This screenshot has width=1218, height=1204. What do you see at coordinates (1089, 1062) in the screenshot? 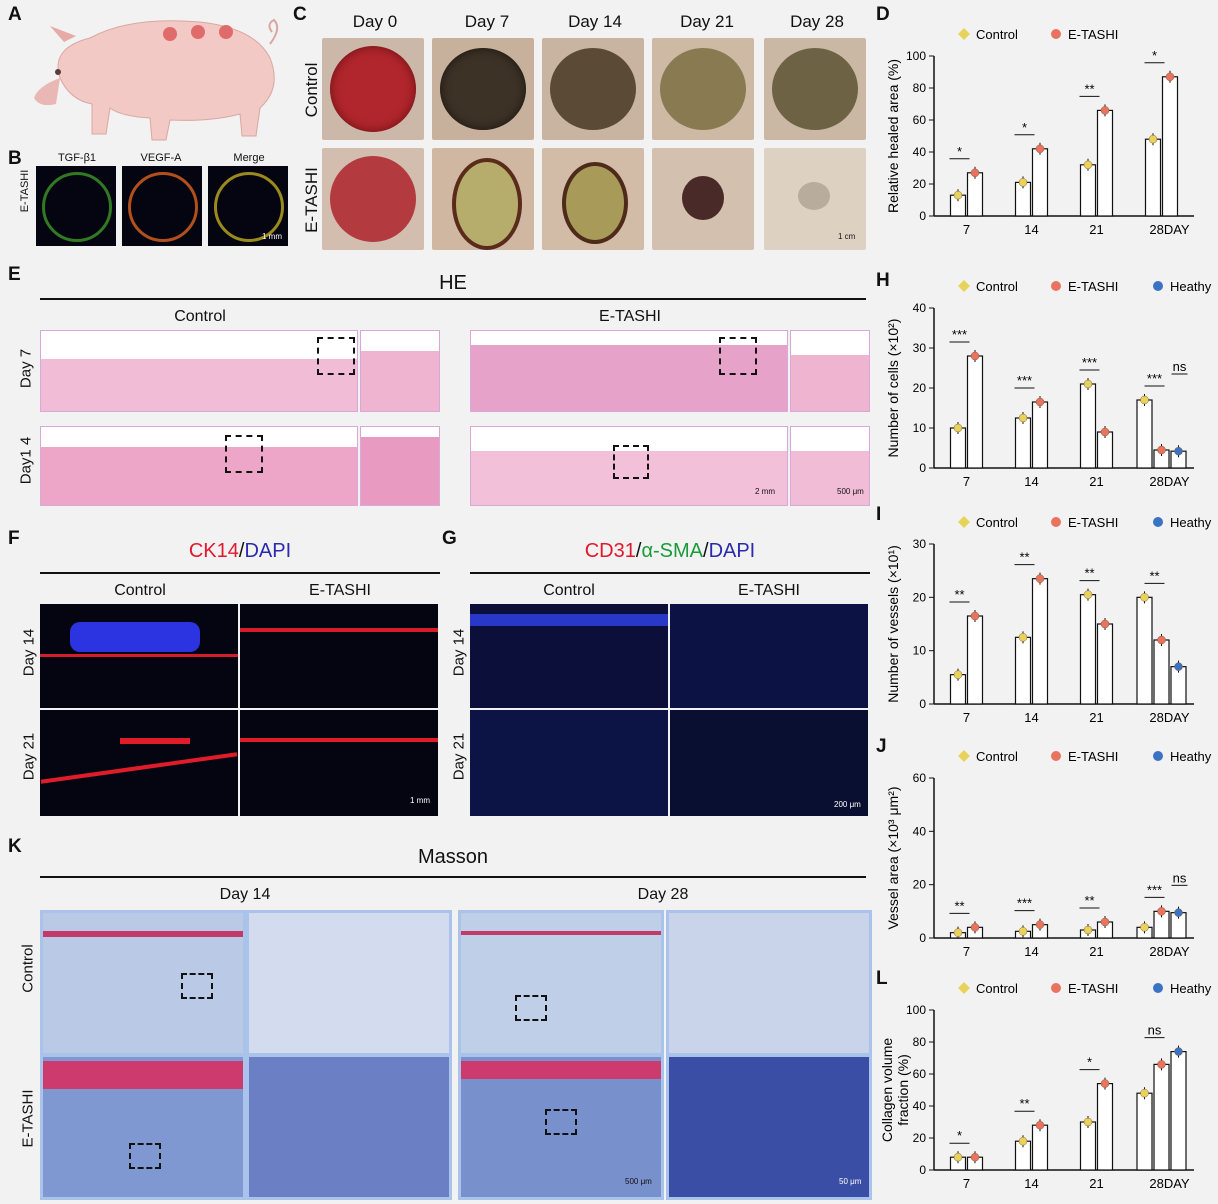
I see `significance-label: *` at bounding box center [1089, 1062].